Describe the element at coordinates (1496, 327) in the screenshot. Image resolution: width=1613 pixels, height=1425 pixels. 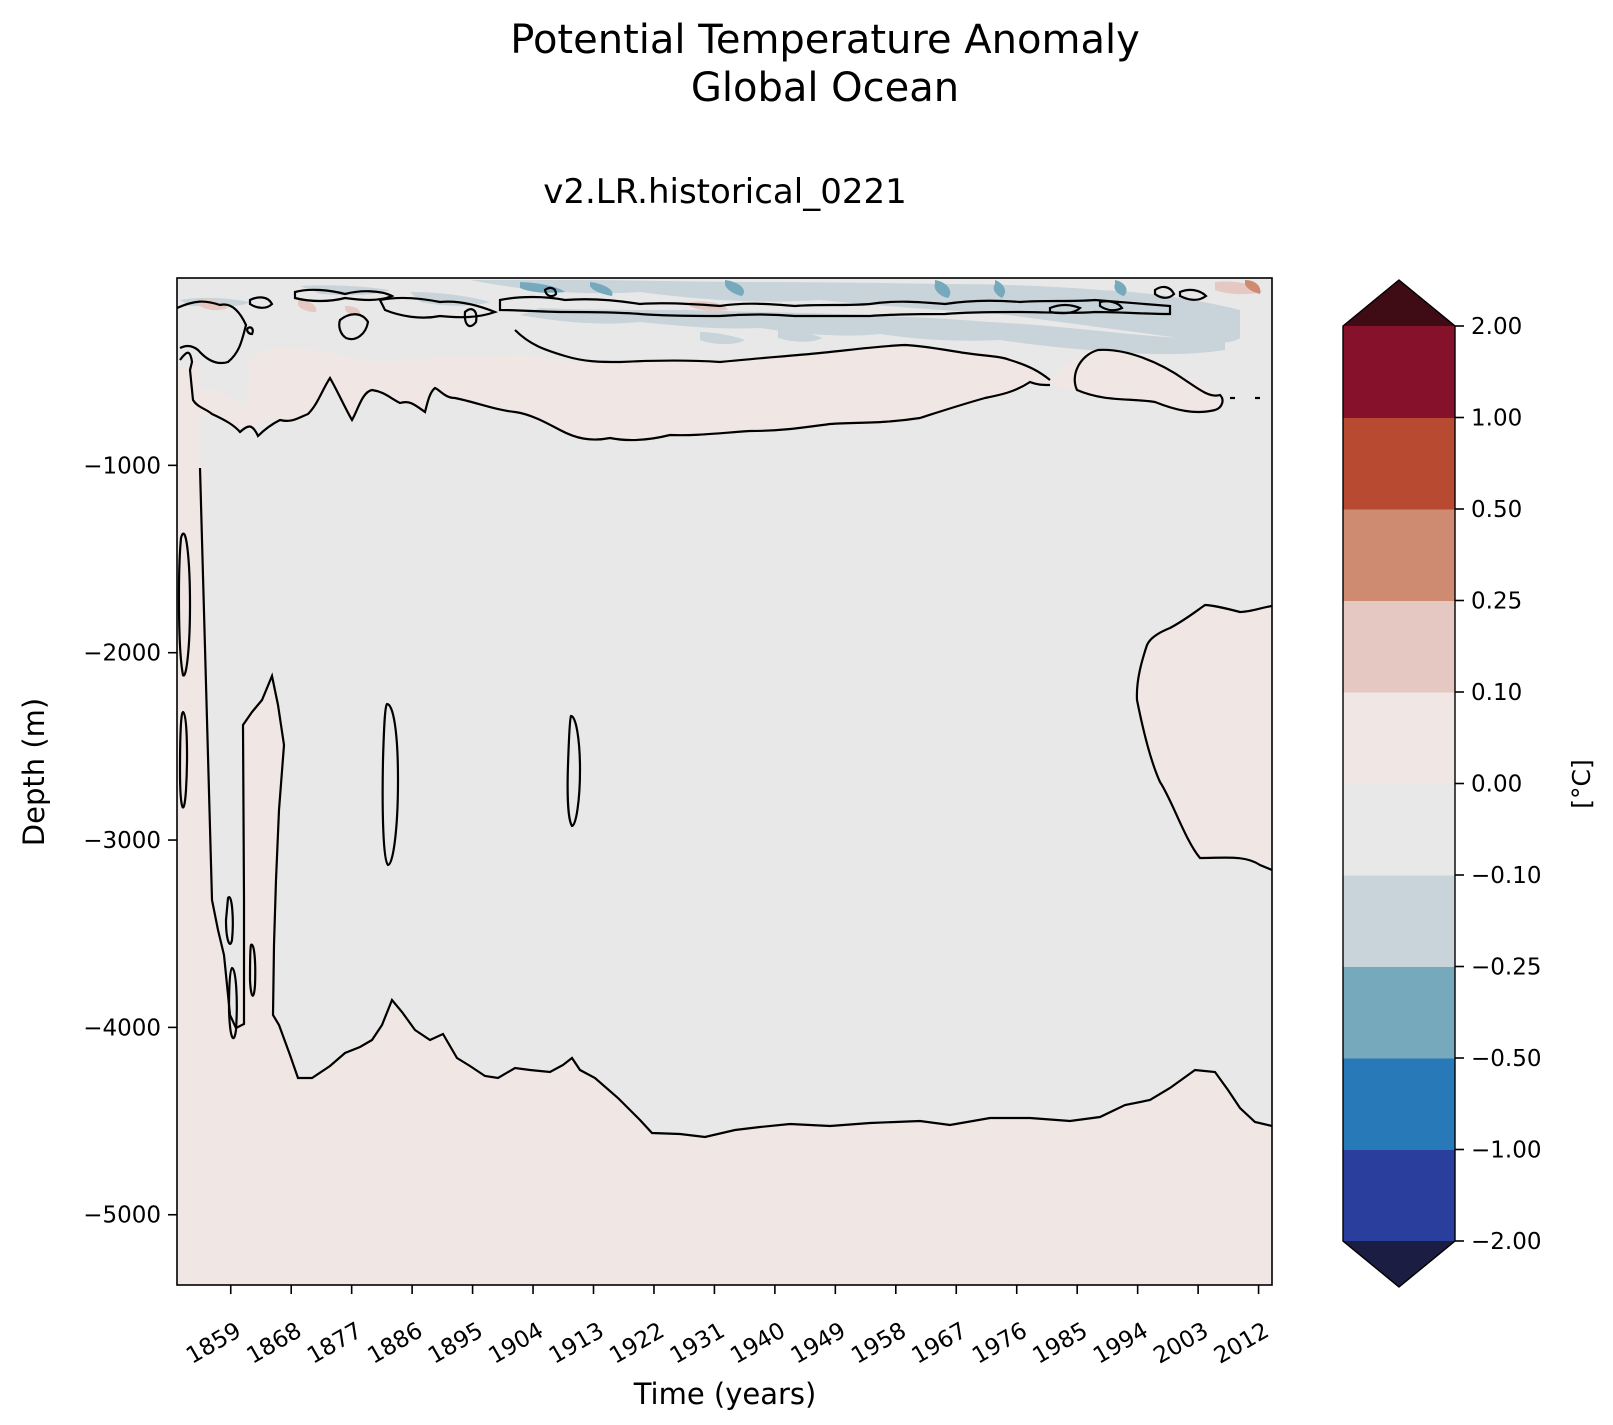
I see `colorbar-tick-label: 2.00` at that location.